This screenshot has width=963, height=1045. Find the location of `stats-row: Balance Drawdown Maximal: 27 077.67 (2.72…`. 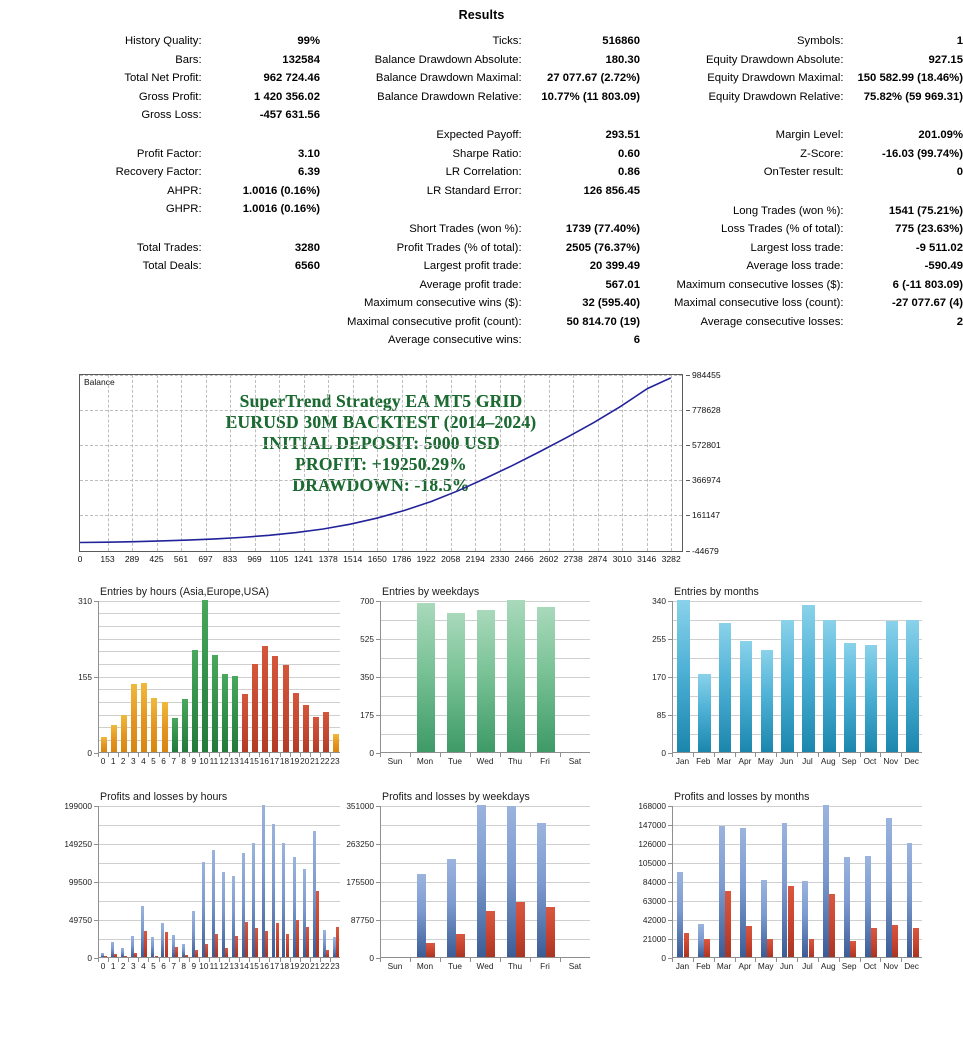

stats-row: Balance Drawdown Maximal: 27 077.67 (2.72… is located at coordinates (480, 78).